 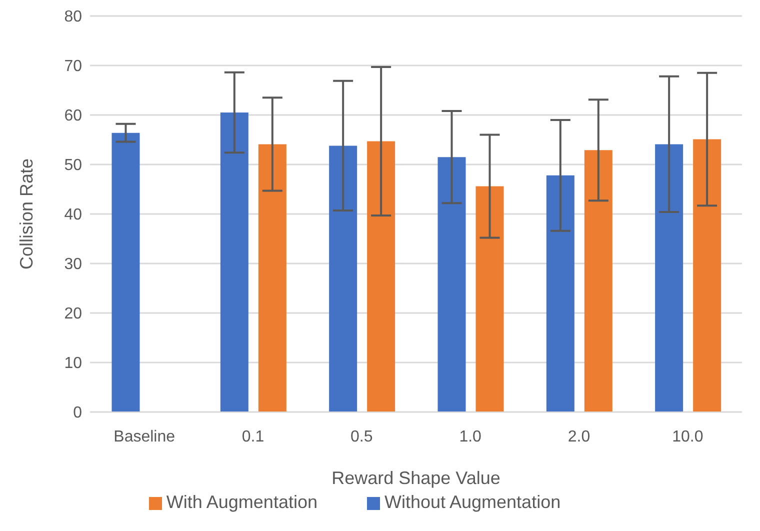 What do you see at coordinates (73, 67) in the screenshot?
I see `y-tick-label: 70` at bounding box center [73, 67].